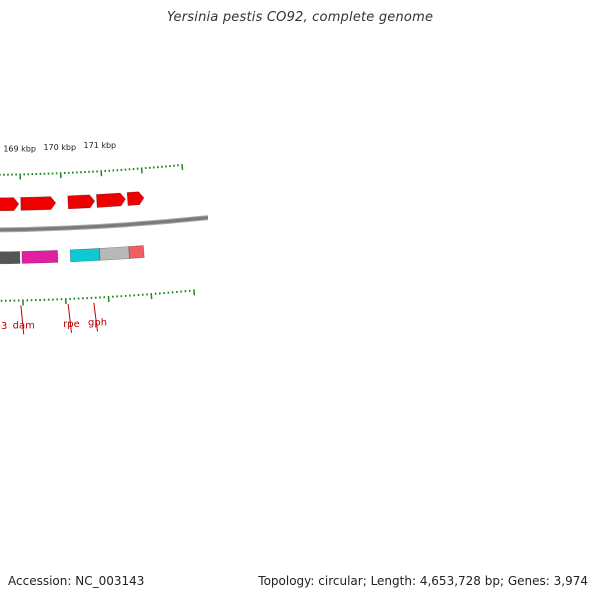  I want to click on backbone-group, so click(104, 224).